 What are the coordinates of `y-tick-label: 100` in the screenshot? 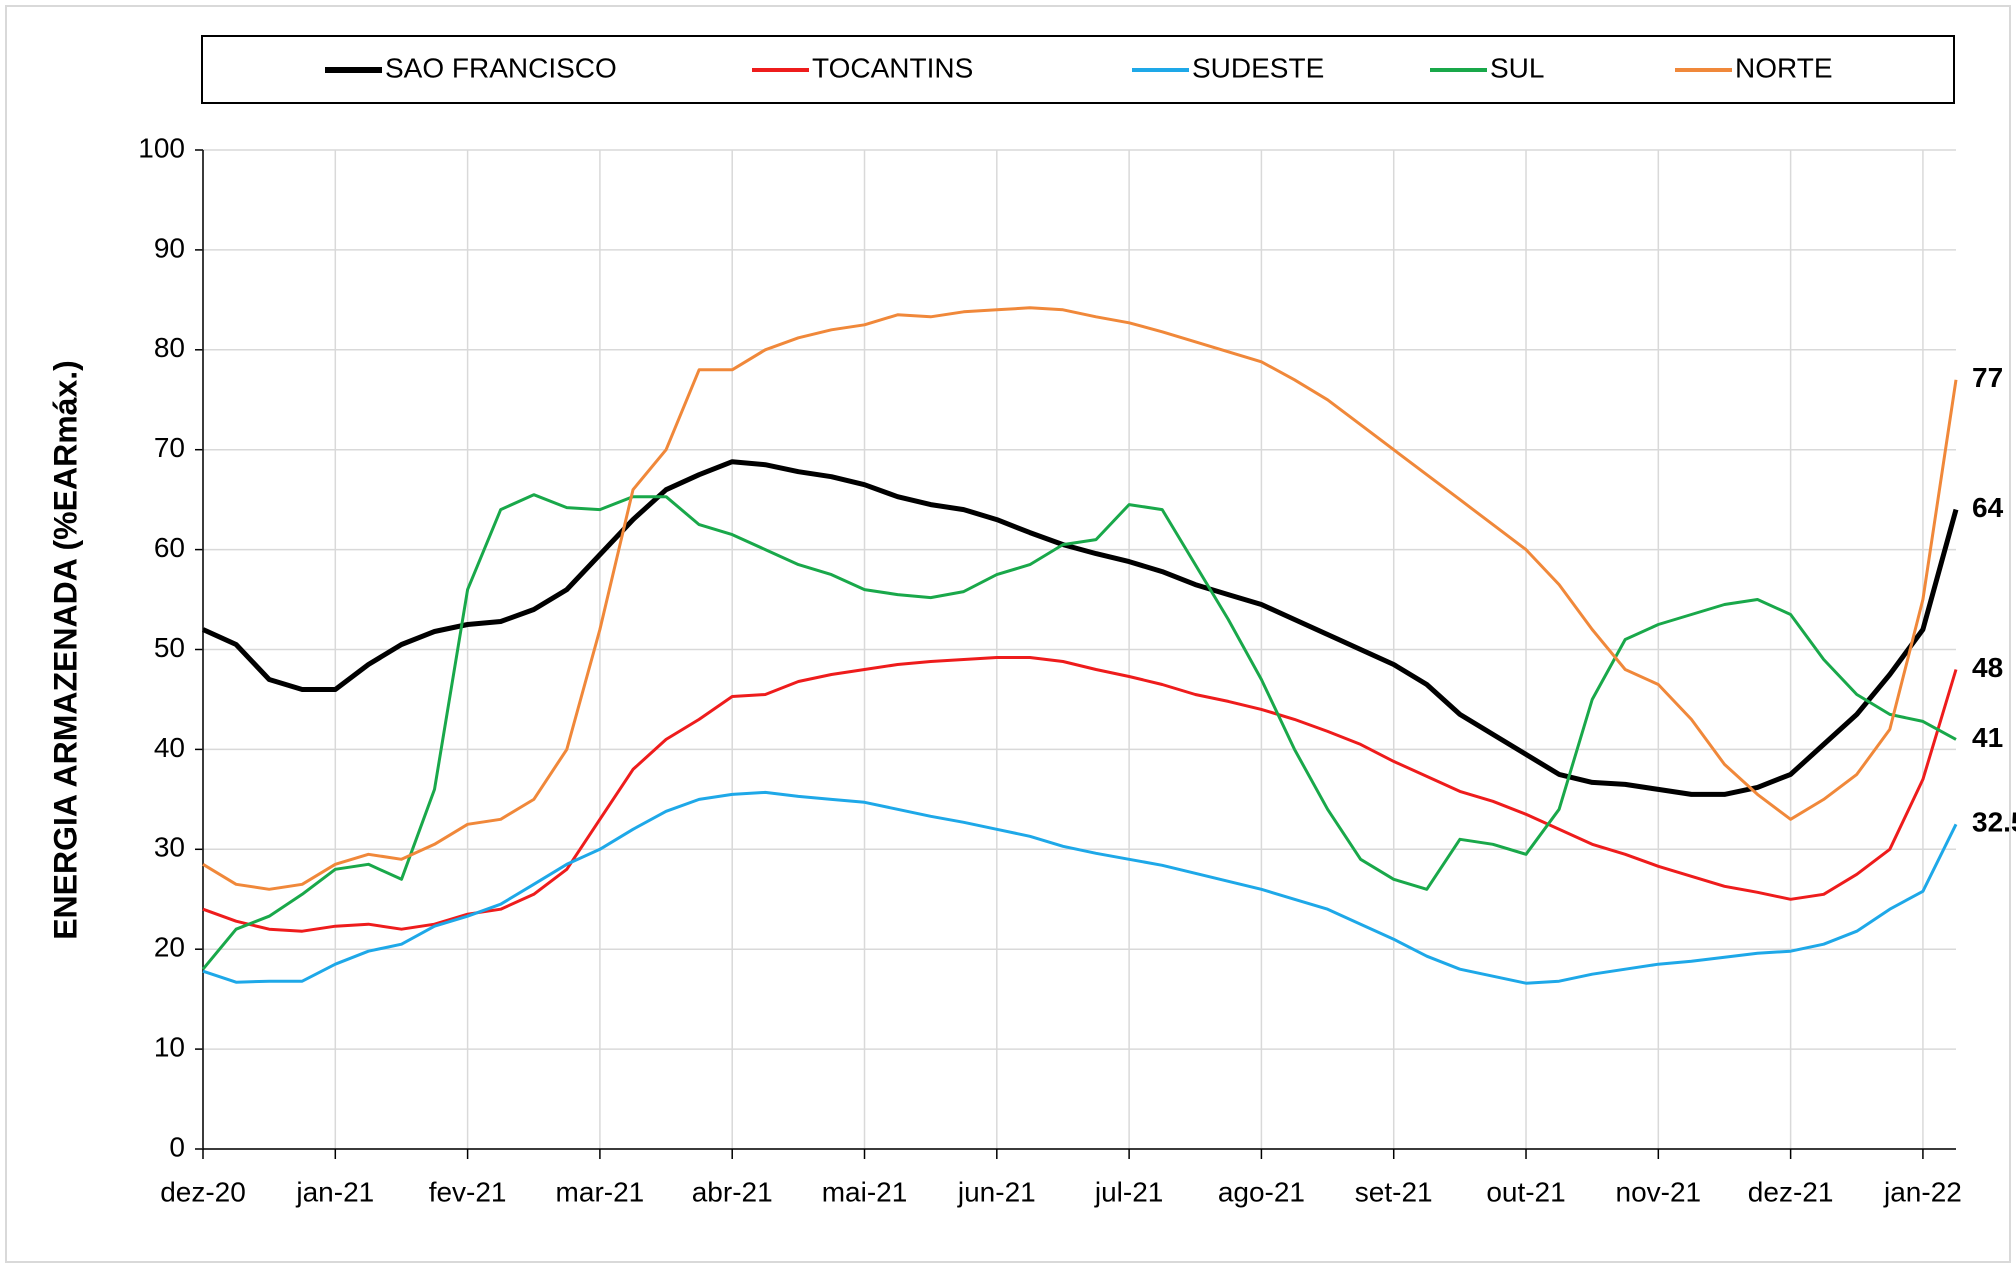 It's located at (161, 147).